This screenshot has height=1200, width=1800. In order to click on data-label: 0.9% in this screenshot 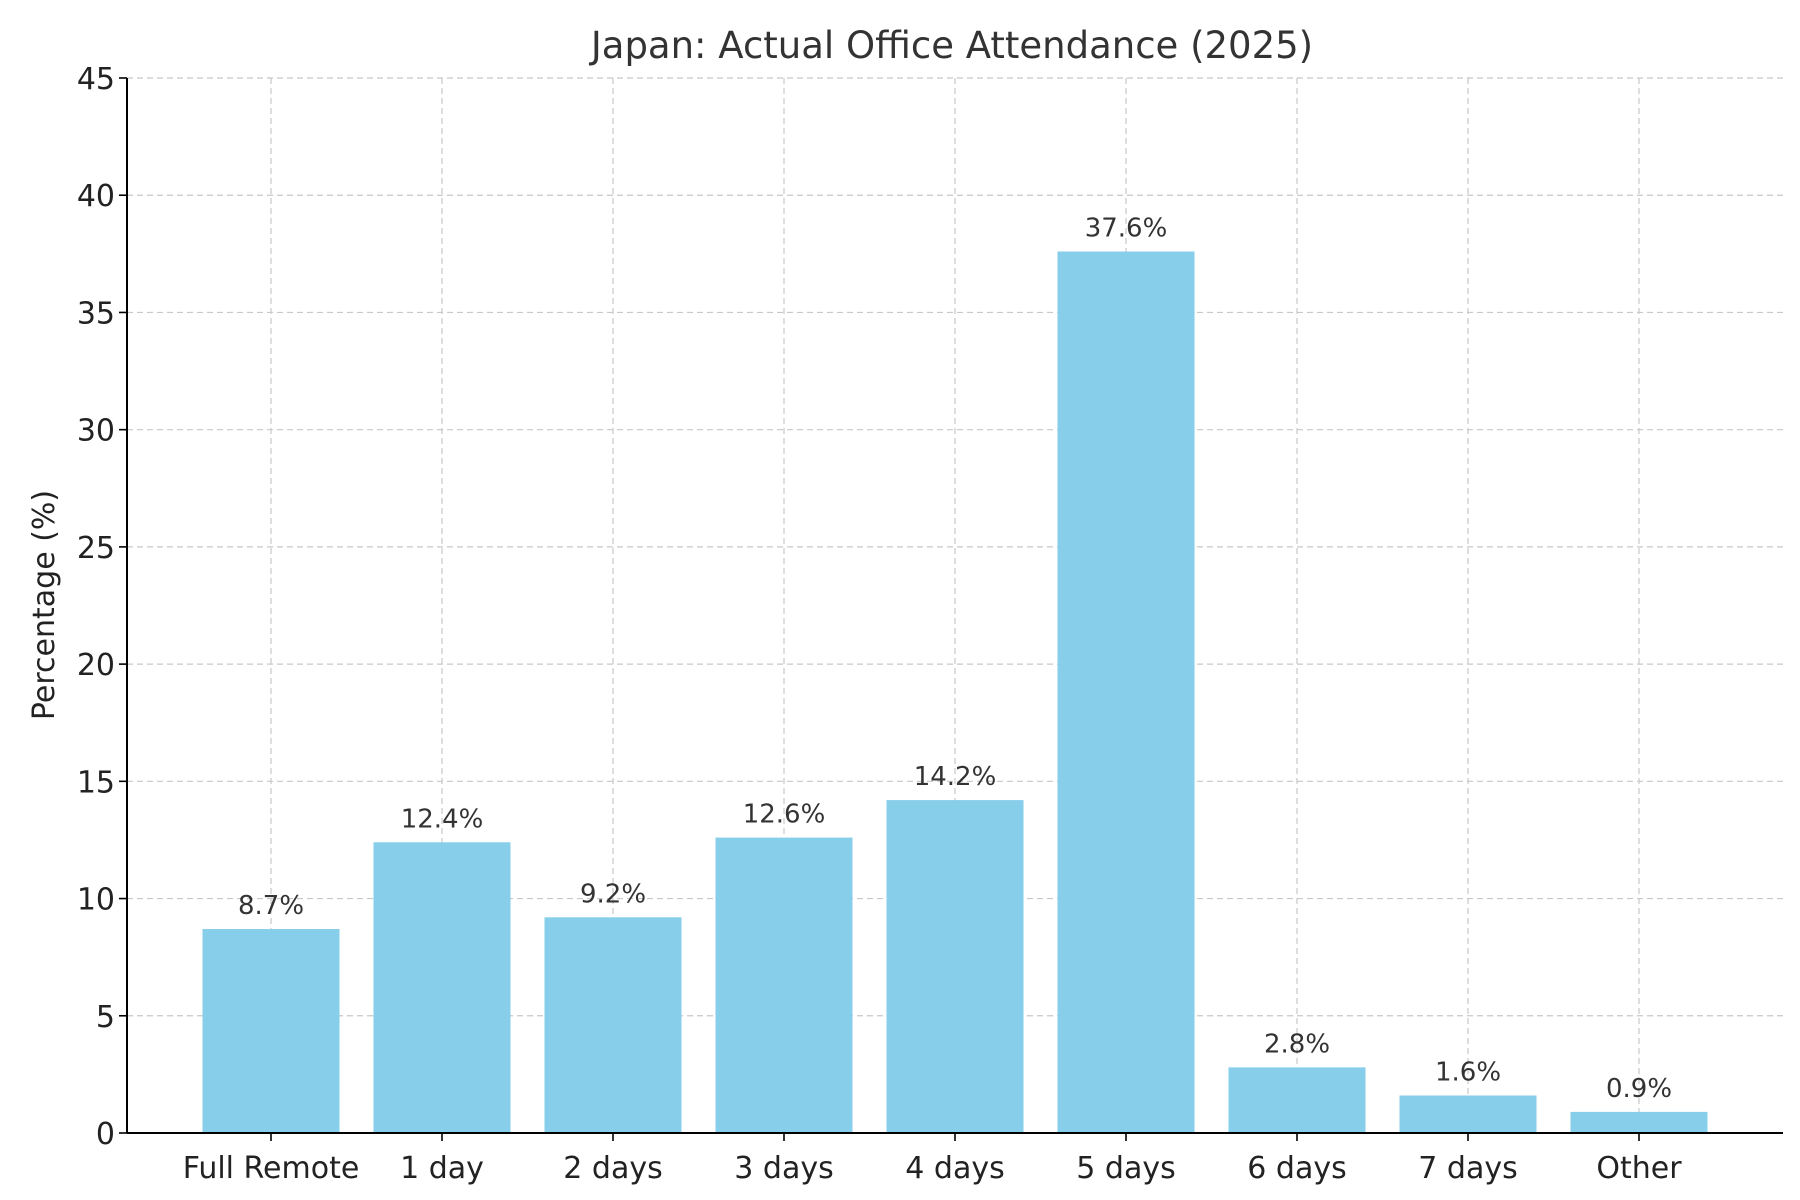, I will do `click(1639, 1089)`.